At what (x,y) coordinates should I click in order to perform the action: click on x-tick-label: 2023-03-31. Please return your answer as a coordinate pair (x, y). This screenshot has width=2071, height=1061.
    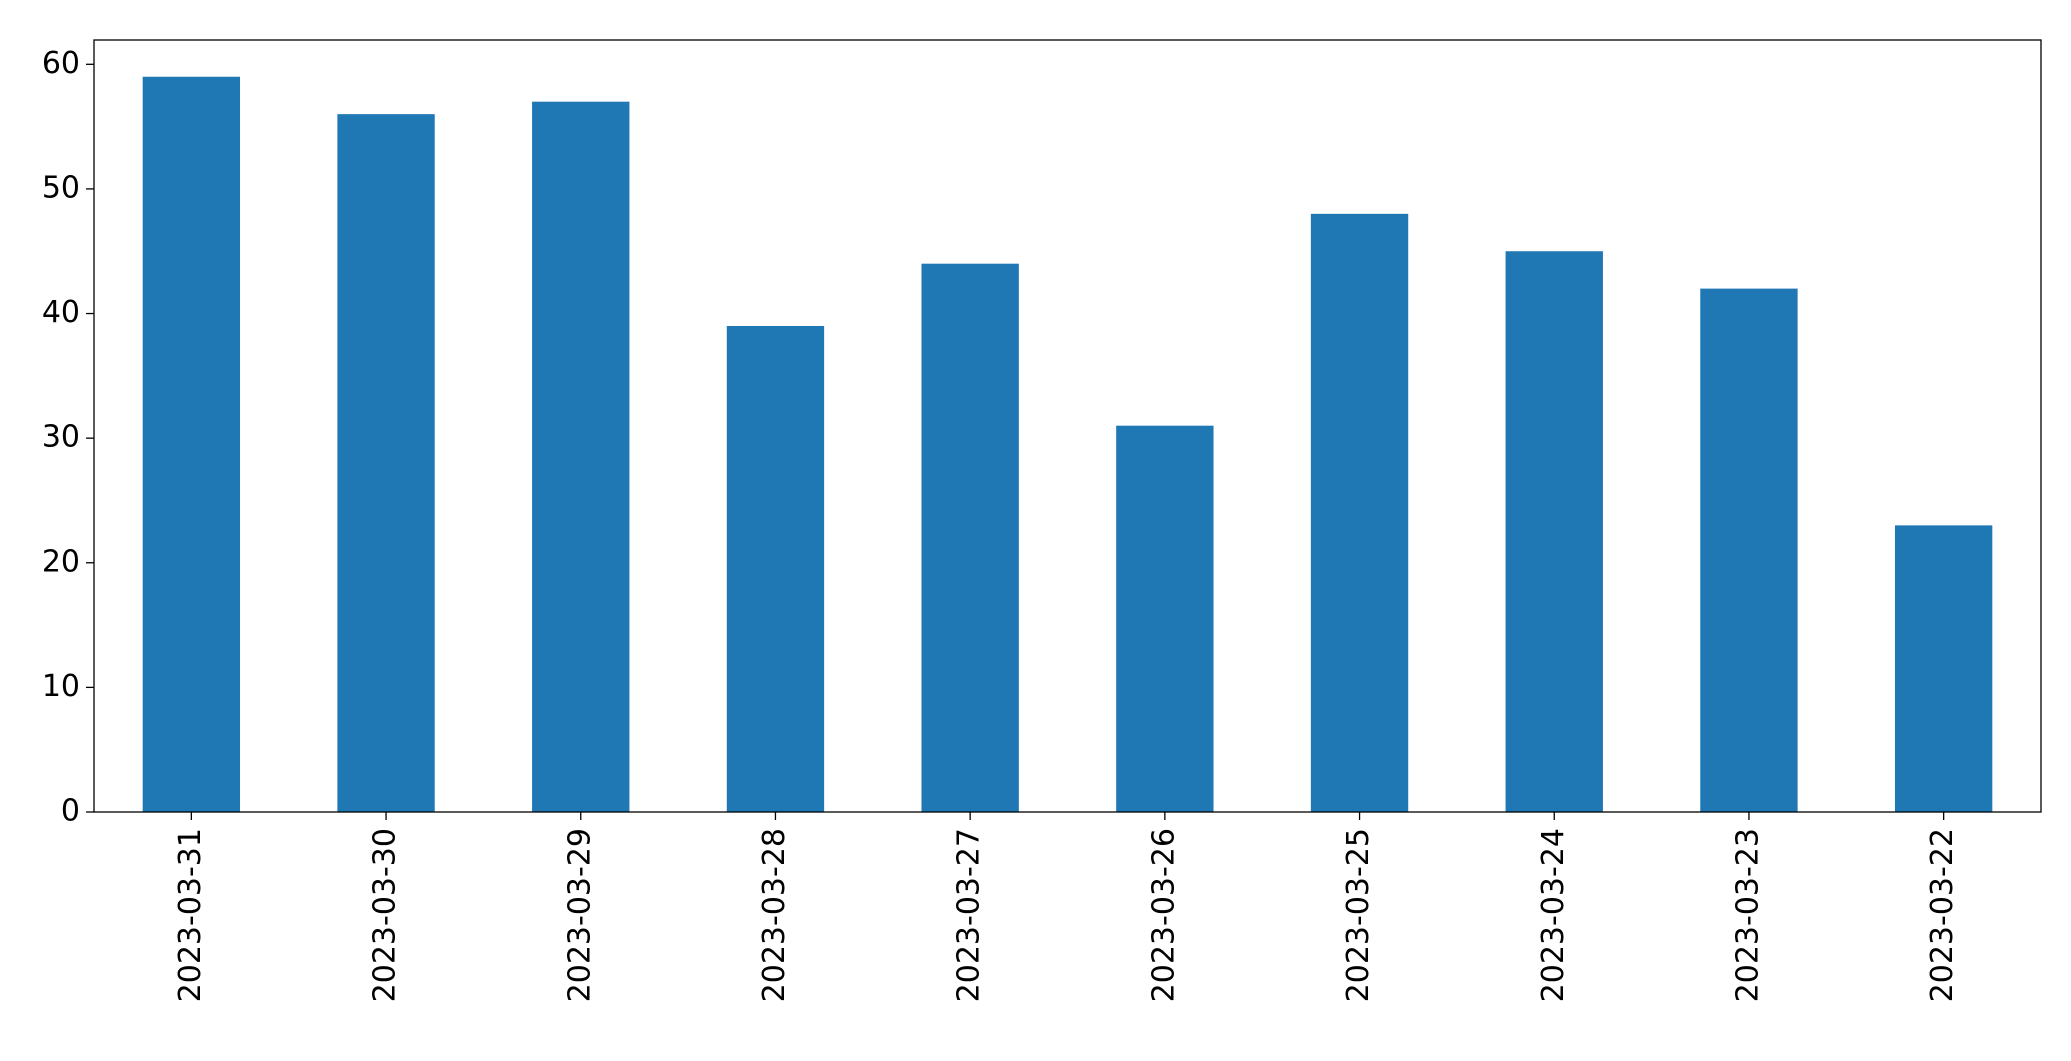
    Looking at the image, I should click on (190, 915).